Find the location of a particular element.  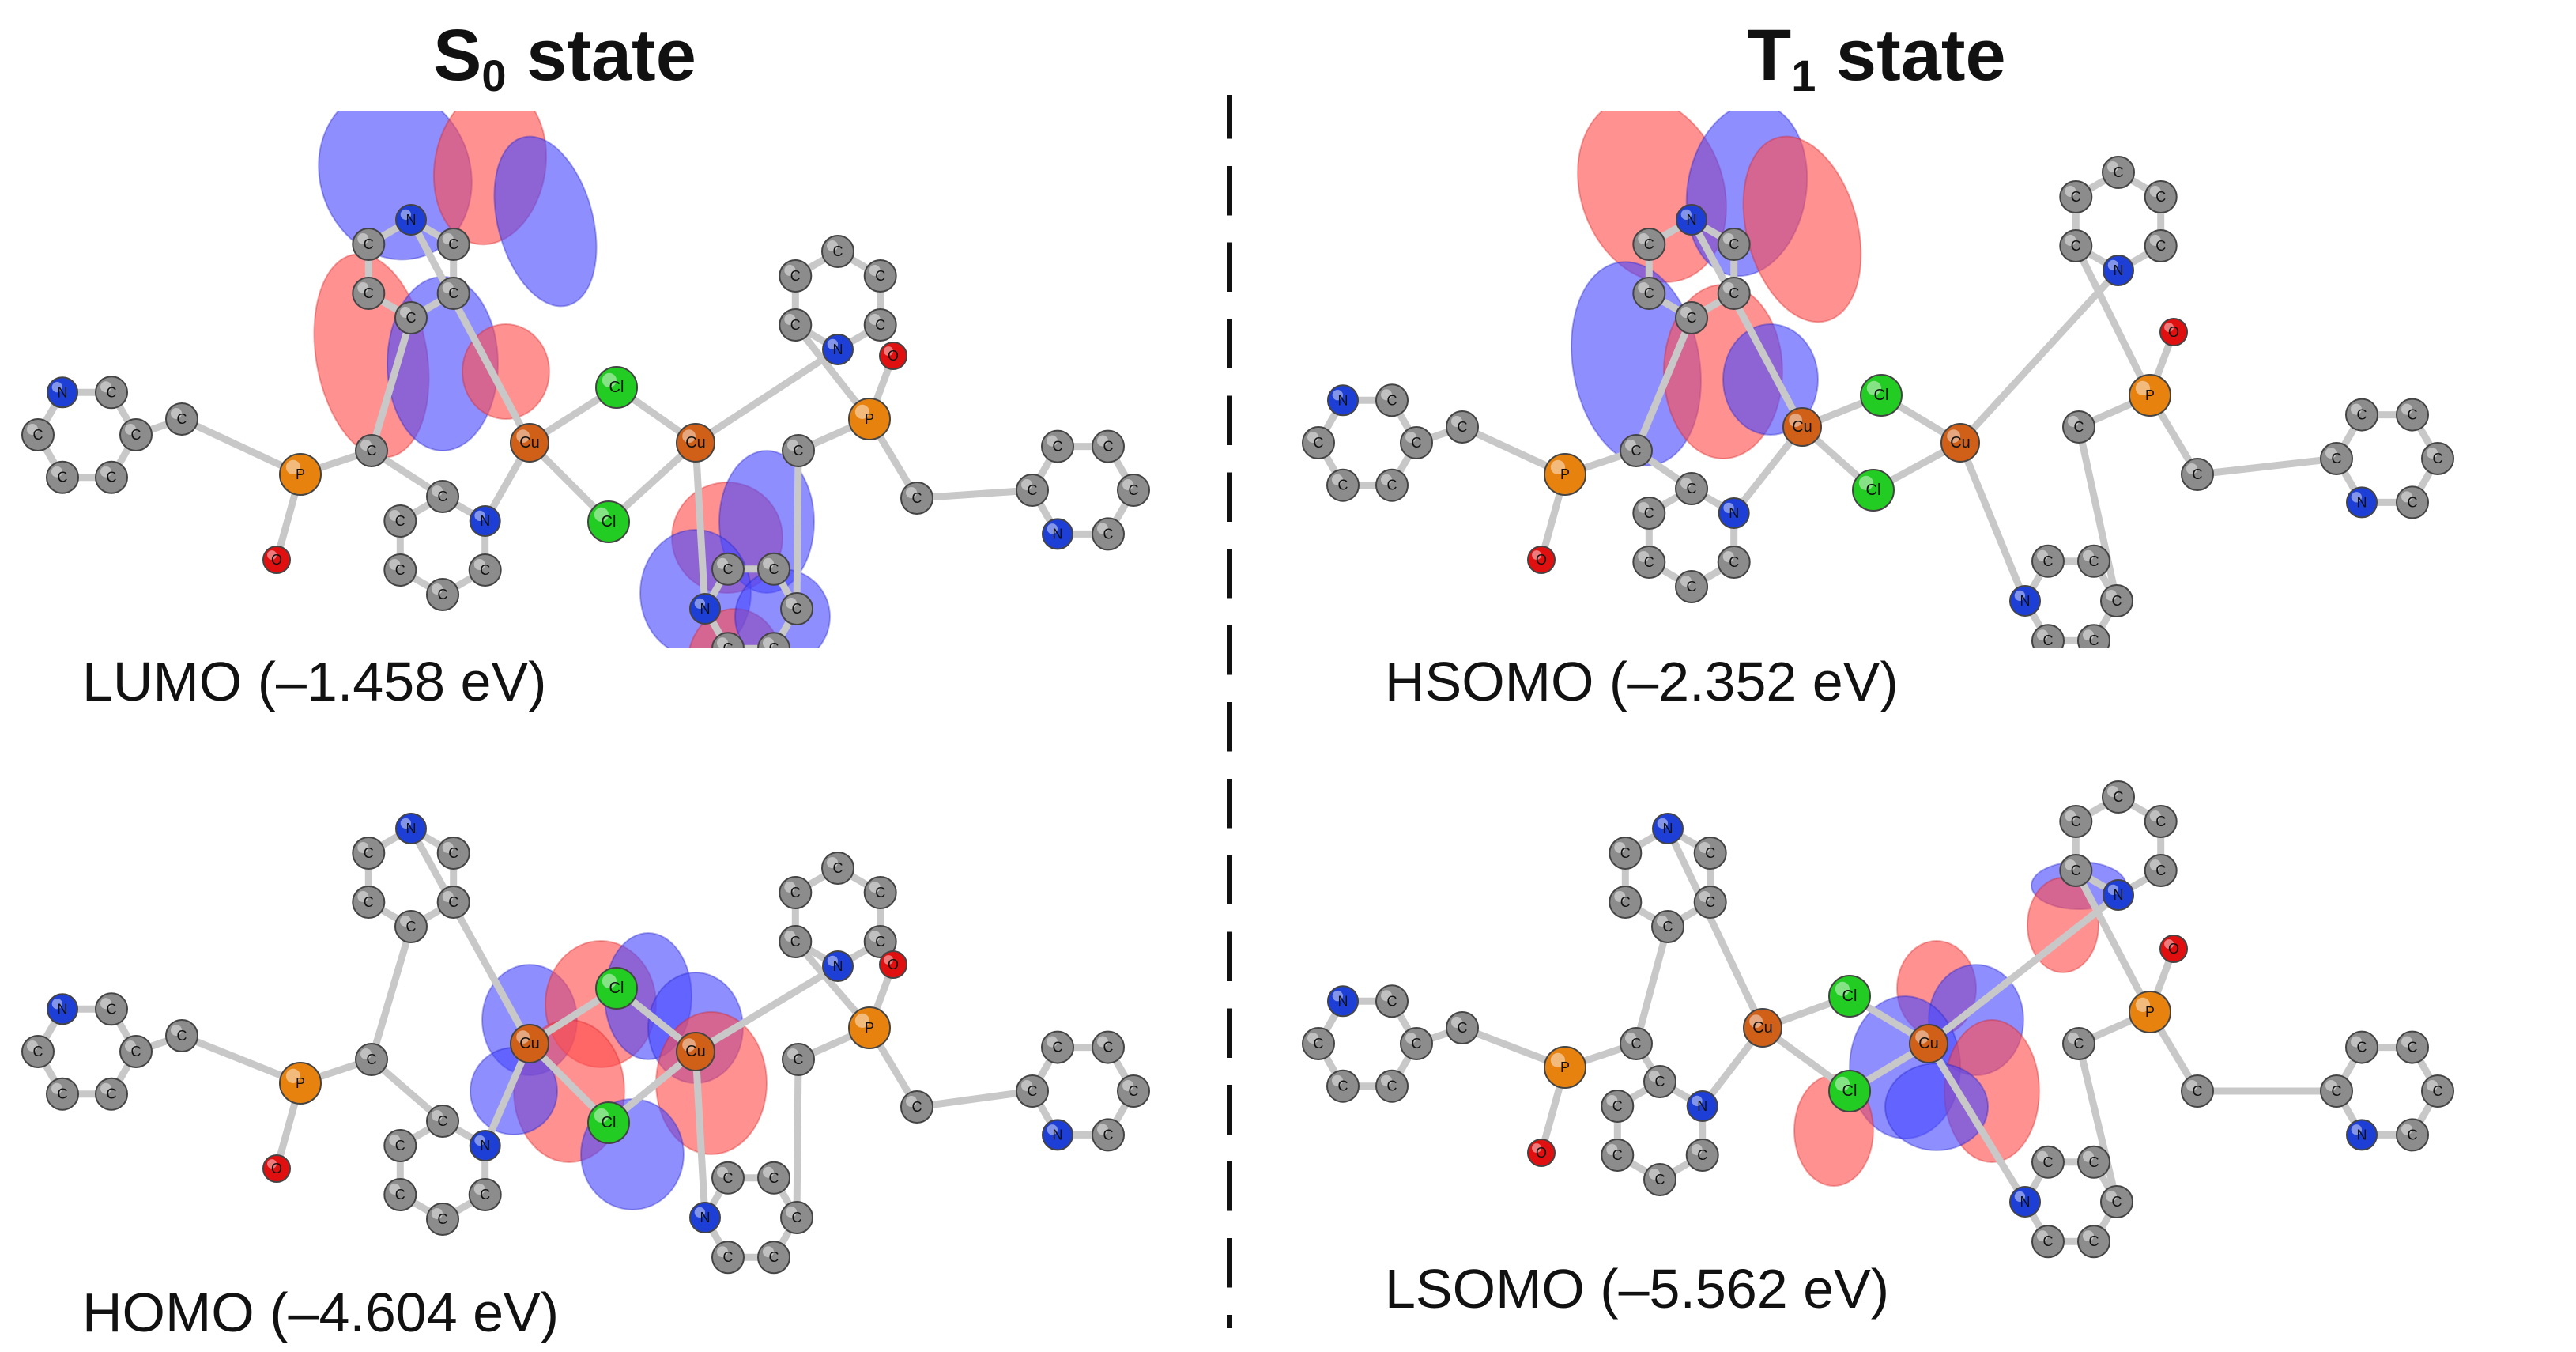

atom-copper: Cu is located at coordinates (1960, 443).